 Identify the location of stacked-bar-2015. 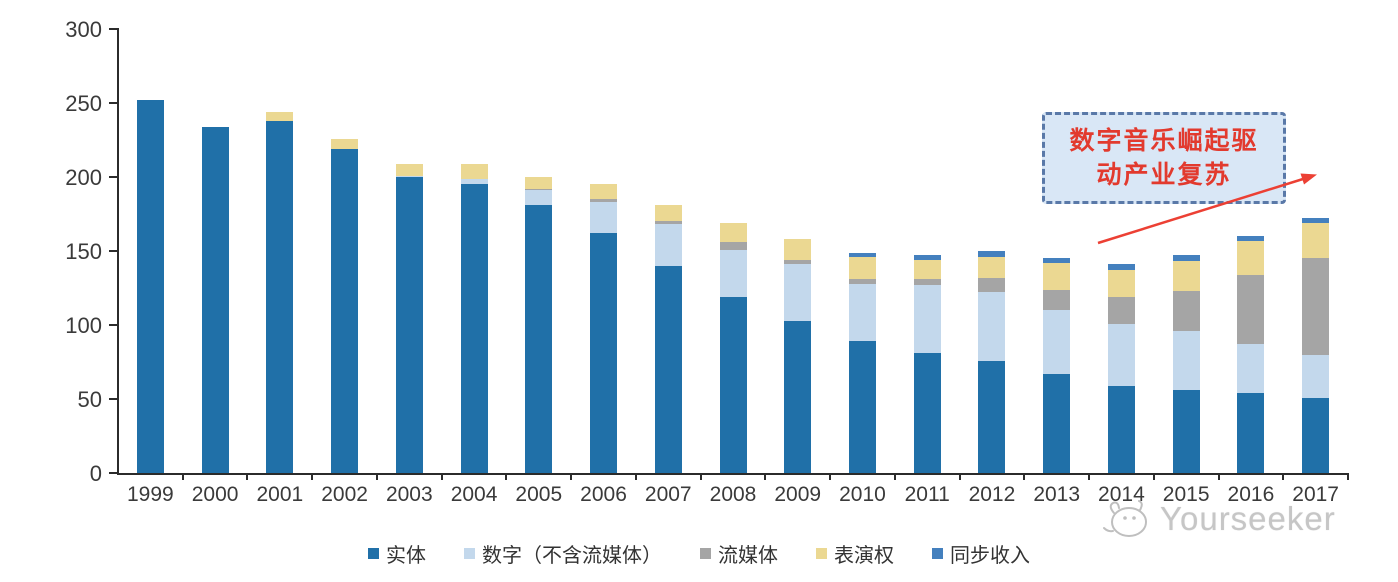
(1186, 364).